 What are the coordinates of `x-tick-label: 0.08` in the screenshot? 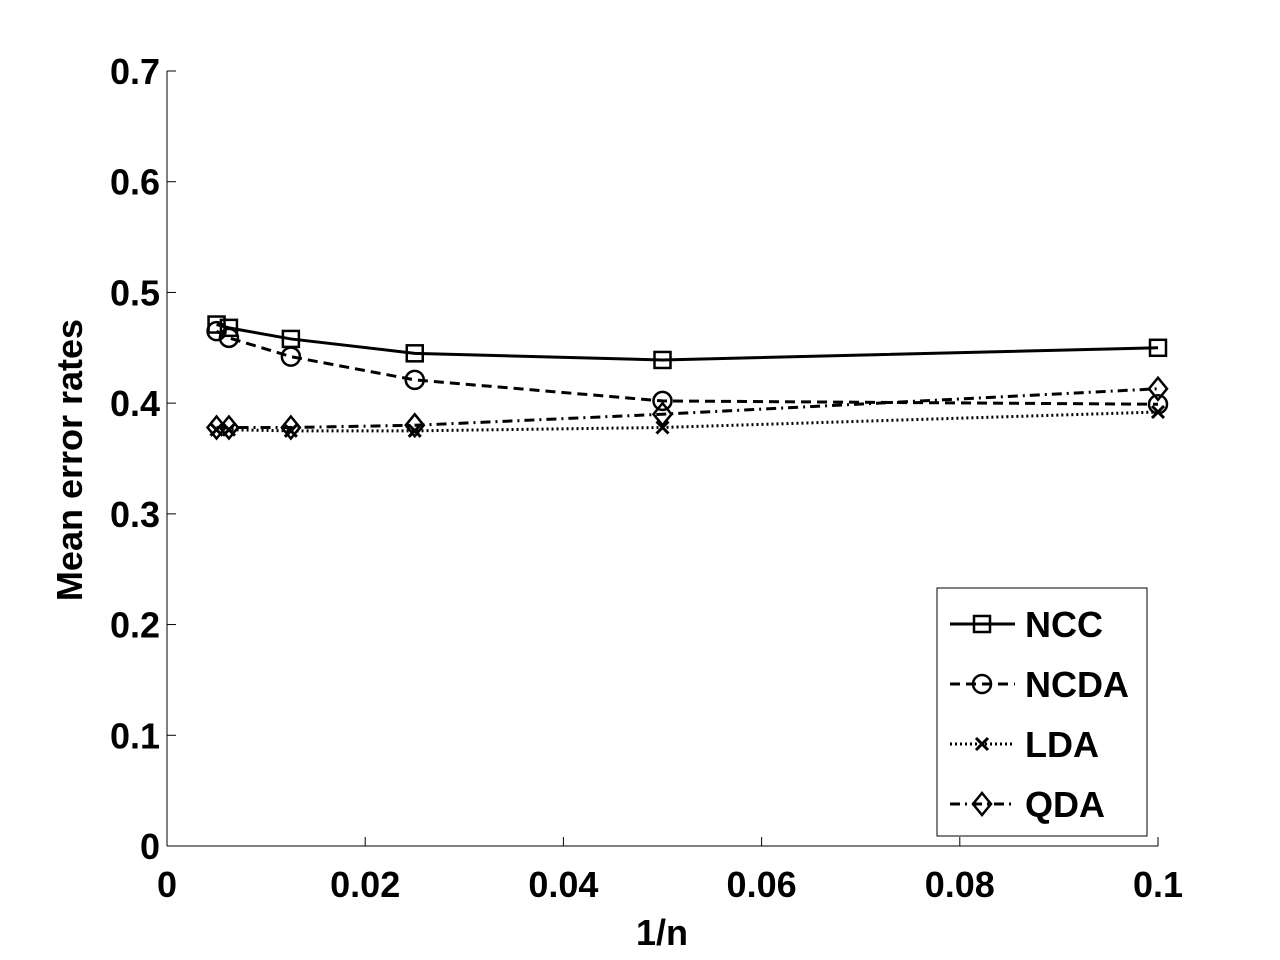 It's located at (960, 884).